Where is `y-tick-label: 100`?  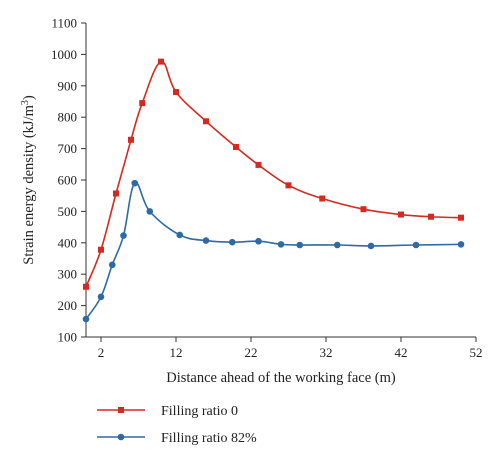 y-tick-label: 100 is located at coordinates (68, 337).